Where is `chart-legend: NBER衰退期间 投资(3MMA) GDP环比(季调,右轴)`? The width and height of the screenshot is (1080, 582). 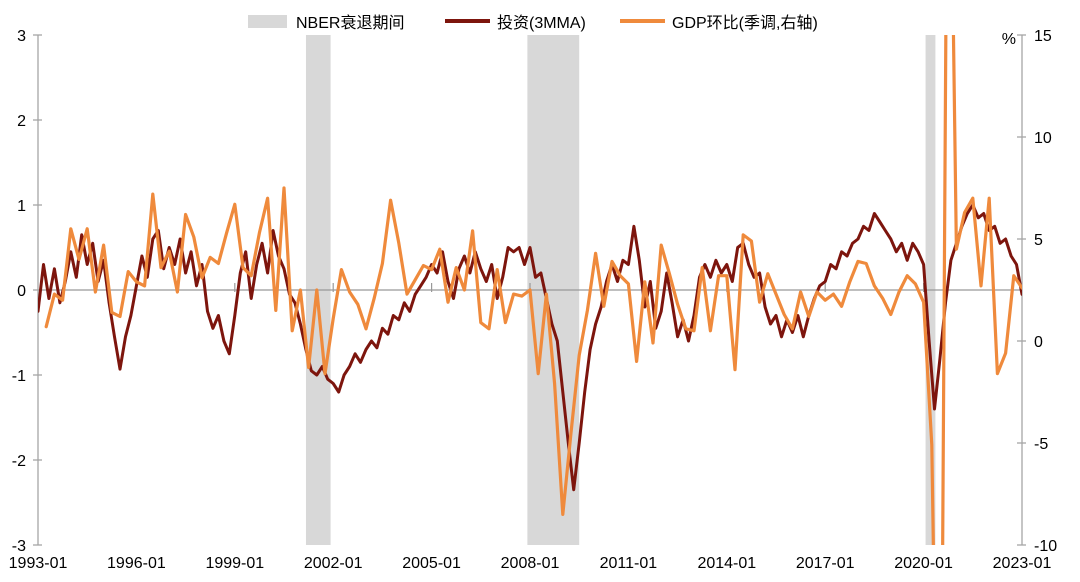
chart-legend: NBER衰退期间 投资(3MMA) GDP环比(季调,右轴) is located at coordinates (540, 21).